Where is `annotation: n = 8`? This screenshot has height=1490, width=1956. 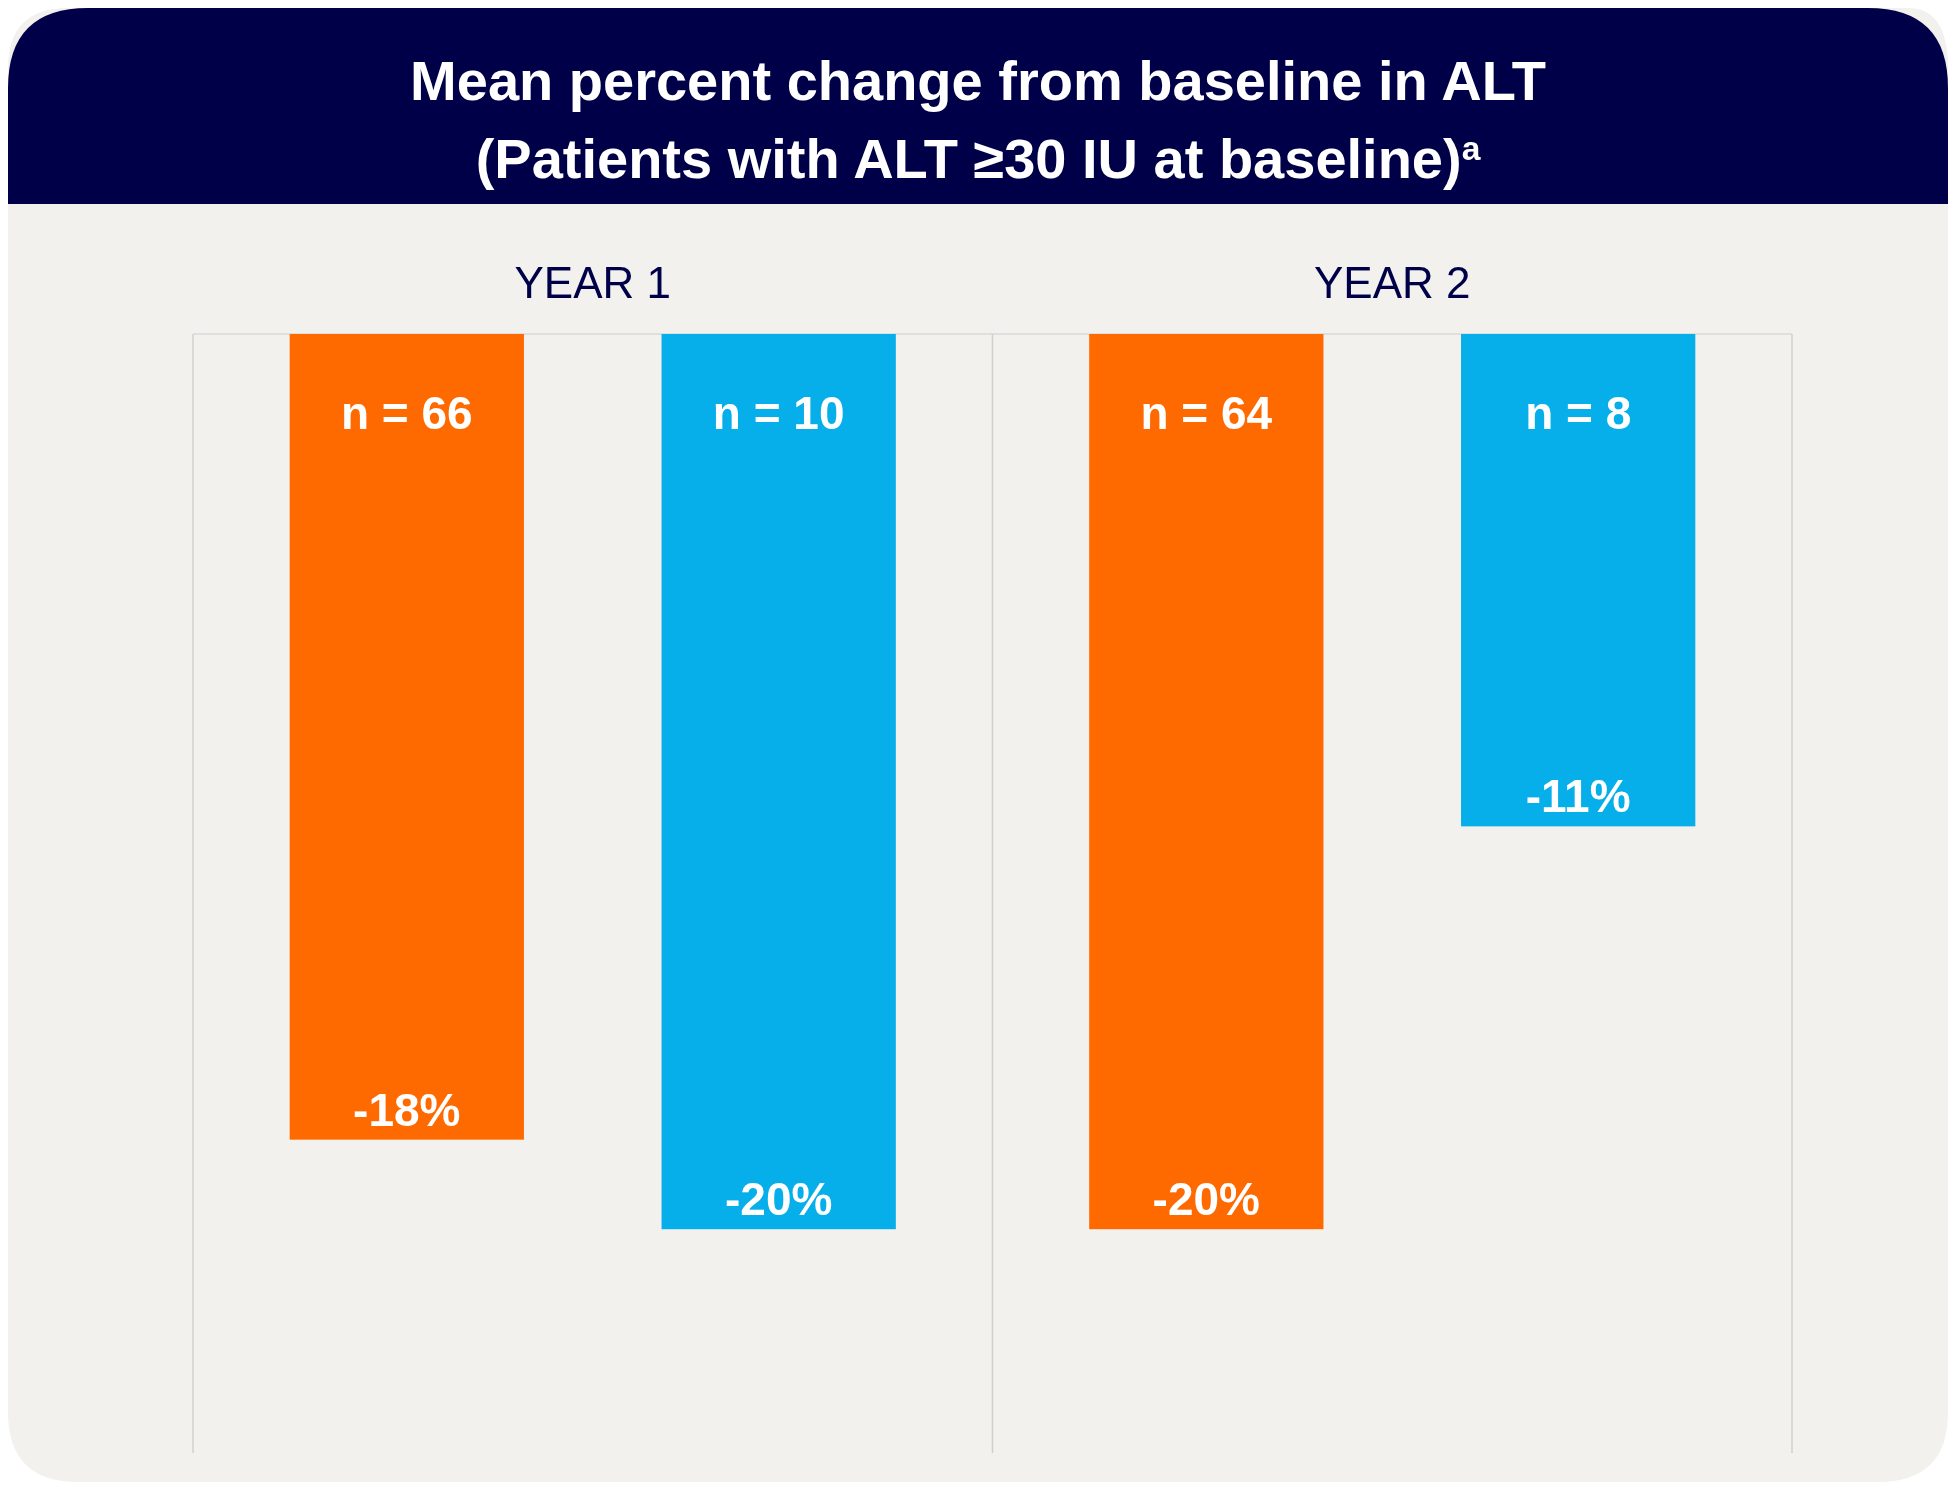 annotation: n = 8 is located at coordinates (1578, 413).